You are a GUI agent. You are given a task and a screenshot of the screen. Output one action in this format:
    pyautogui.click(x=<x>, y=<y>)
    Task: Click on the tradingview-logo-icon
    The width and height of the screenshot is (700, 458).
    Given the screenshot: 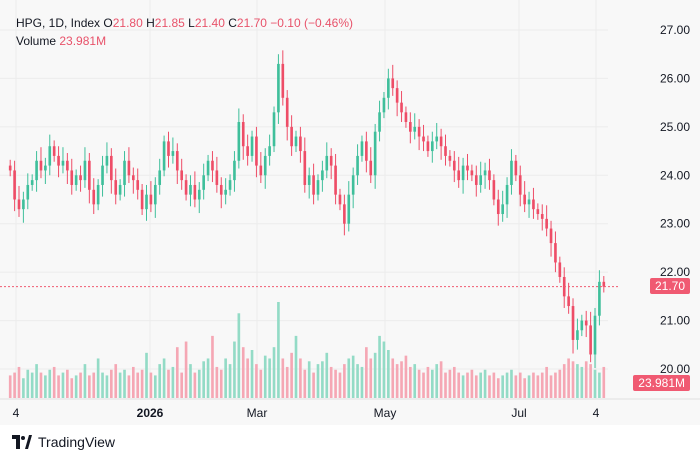 What is the action you would take?
    pyautogui.click(x=22, y=442)
    